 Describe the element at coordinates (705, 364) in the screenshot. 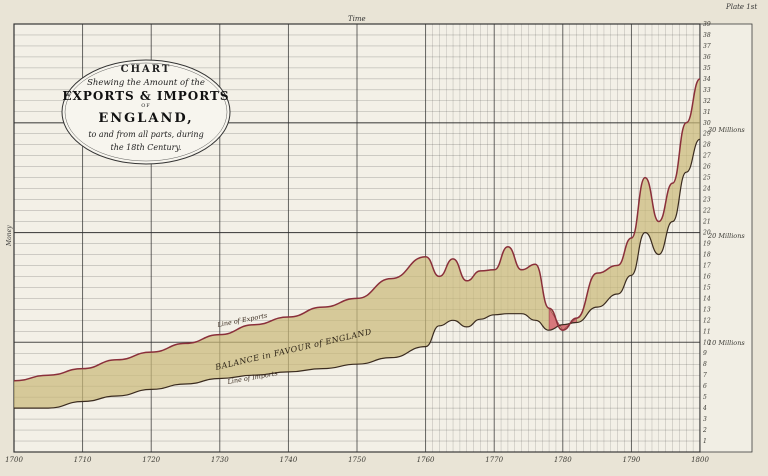

I see `y-tick-label: 8` at that location.